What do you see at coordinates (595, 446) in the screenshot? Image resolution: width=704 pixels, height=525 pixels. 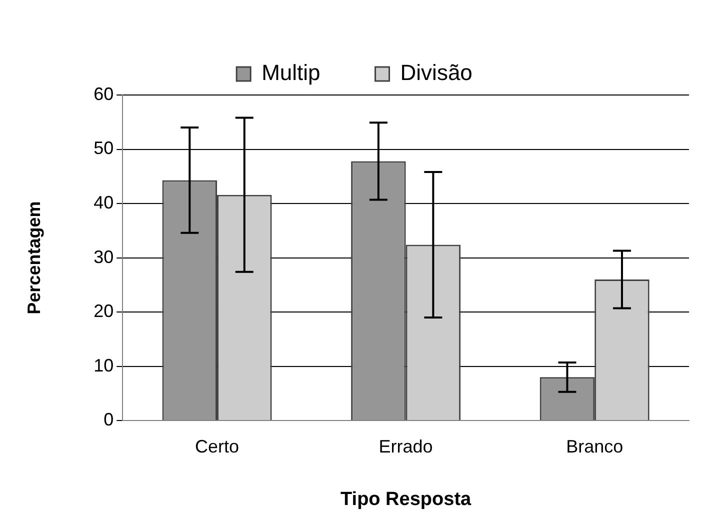 I see `x-tick-label: Branco` at bounding box center [595, 446].